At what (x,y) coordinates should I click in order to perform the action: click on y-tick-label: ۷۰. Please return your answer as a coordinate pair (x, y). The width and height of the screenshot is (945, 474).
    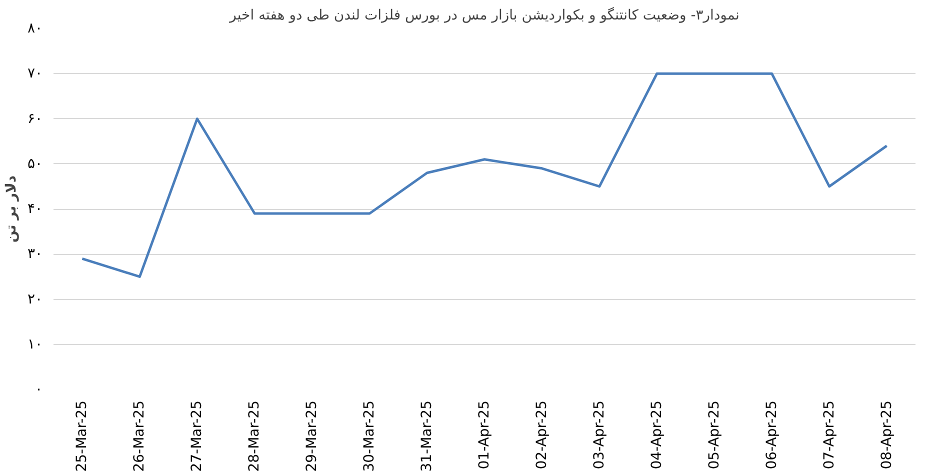
    Looking at the image, I should click on (35, 74).